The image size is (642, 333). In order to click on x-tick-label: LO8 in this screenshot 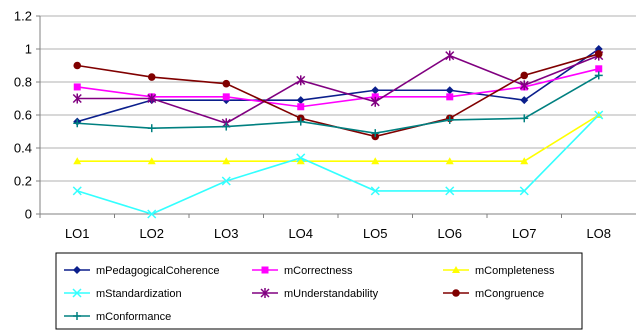, I will do `click(598, 233)`.